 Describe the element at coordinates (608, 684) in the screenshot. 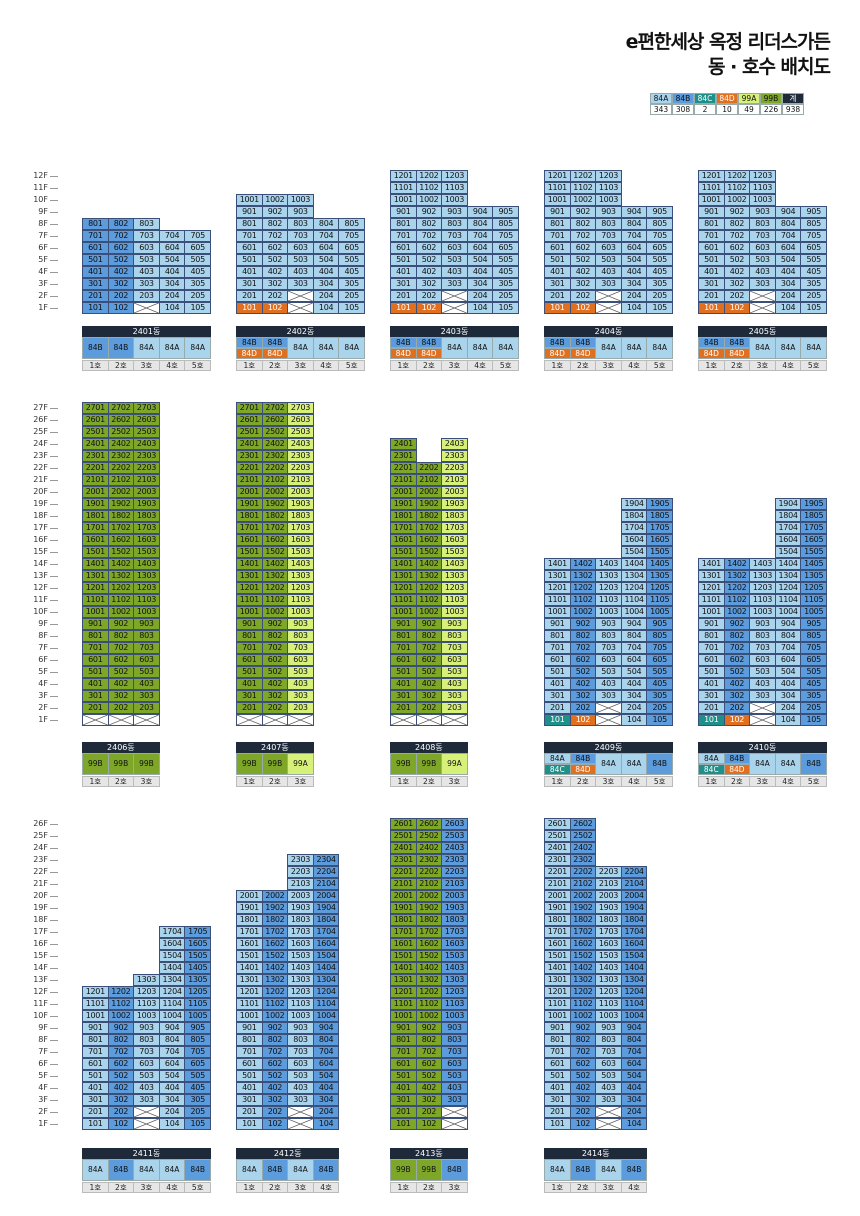

I see `unit-cell: 403` at that location.